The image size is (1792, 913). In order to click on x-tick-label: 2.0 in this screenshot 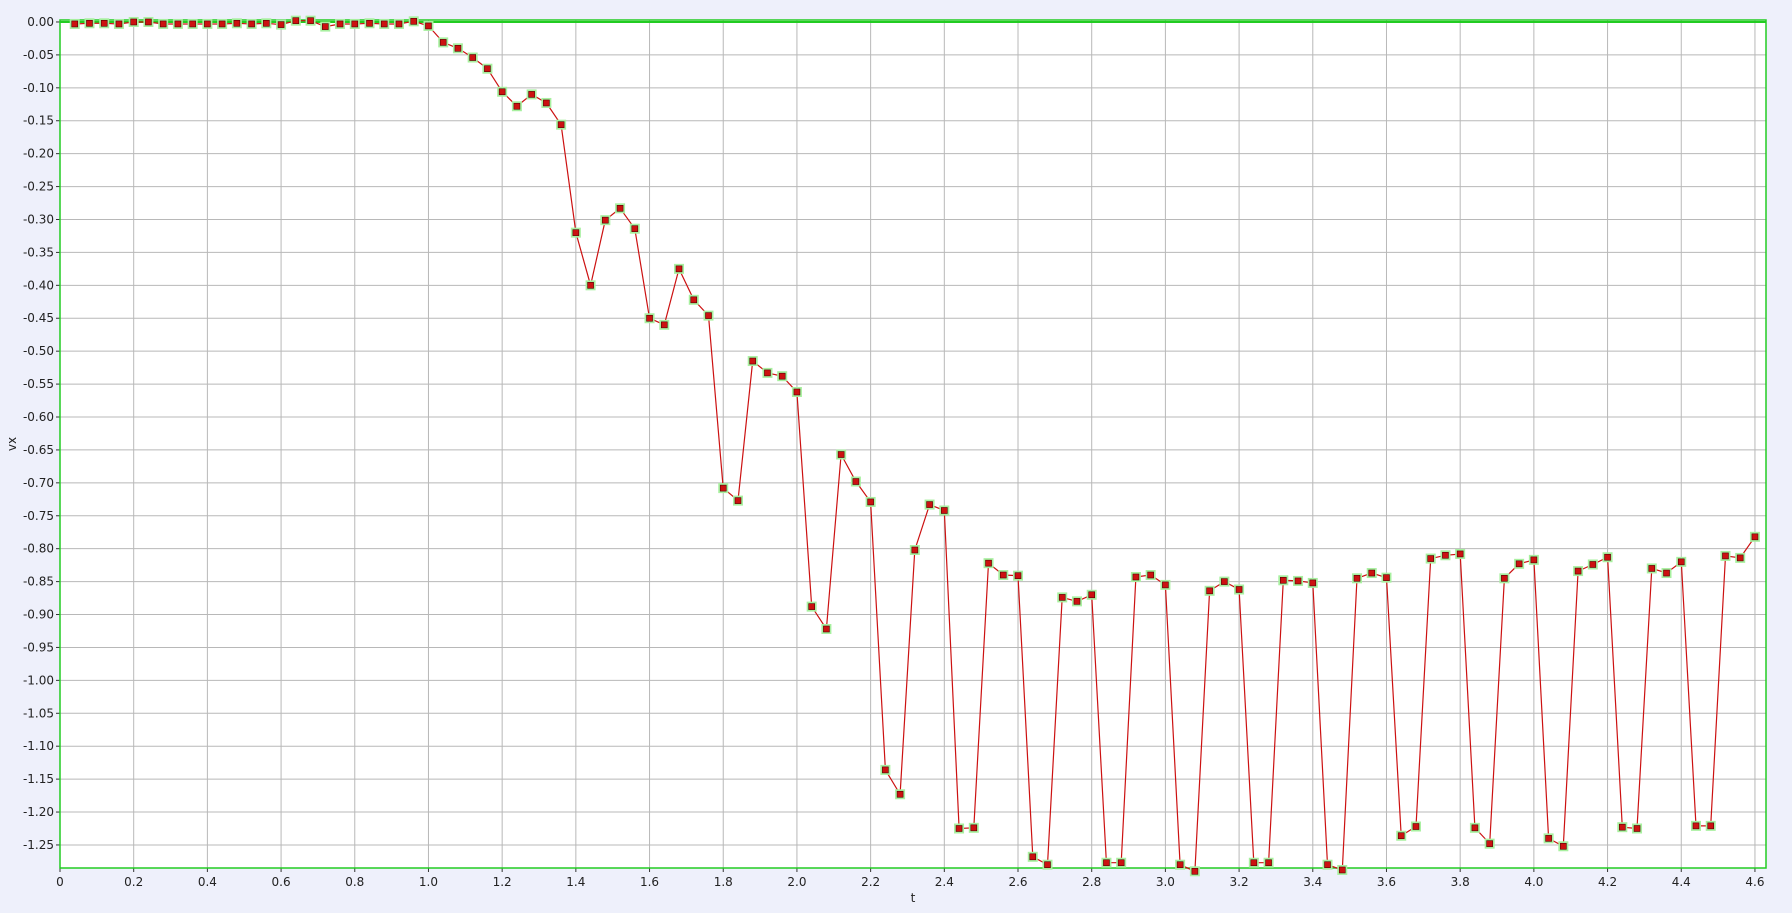, I will do `click(796, 882)`.